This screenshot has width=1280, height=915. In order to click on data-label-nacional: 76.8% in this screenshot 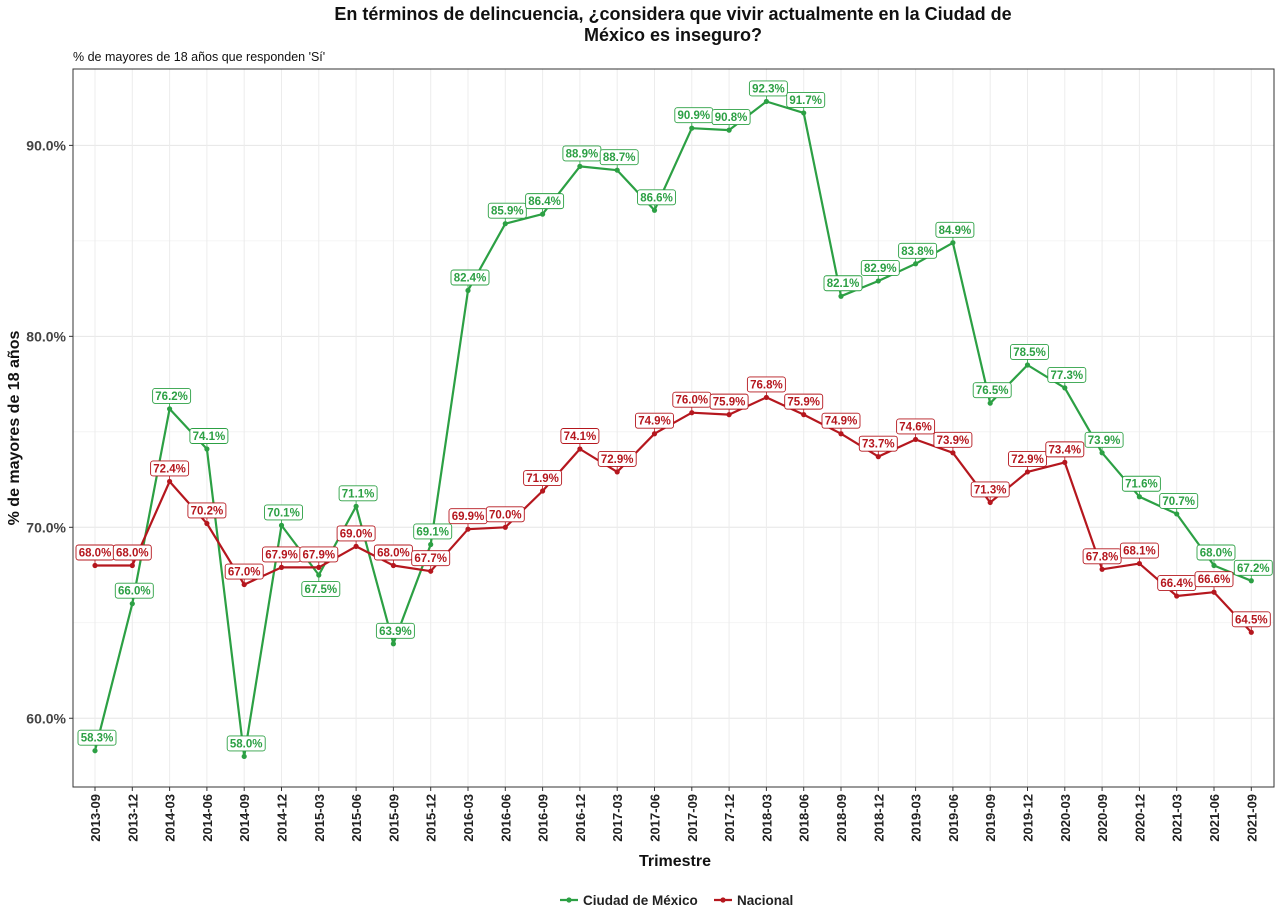, I will do `click(766, 385)`.